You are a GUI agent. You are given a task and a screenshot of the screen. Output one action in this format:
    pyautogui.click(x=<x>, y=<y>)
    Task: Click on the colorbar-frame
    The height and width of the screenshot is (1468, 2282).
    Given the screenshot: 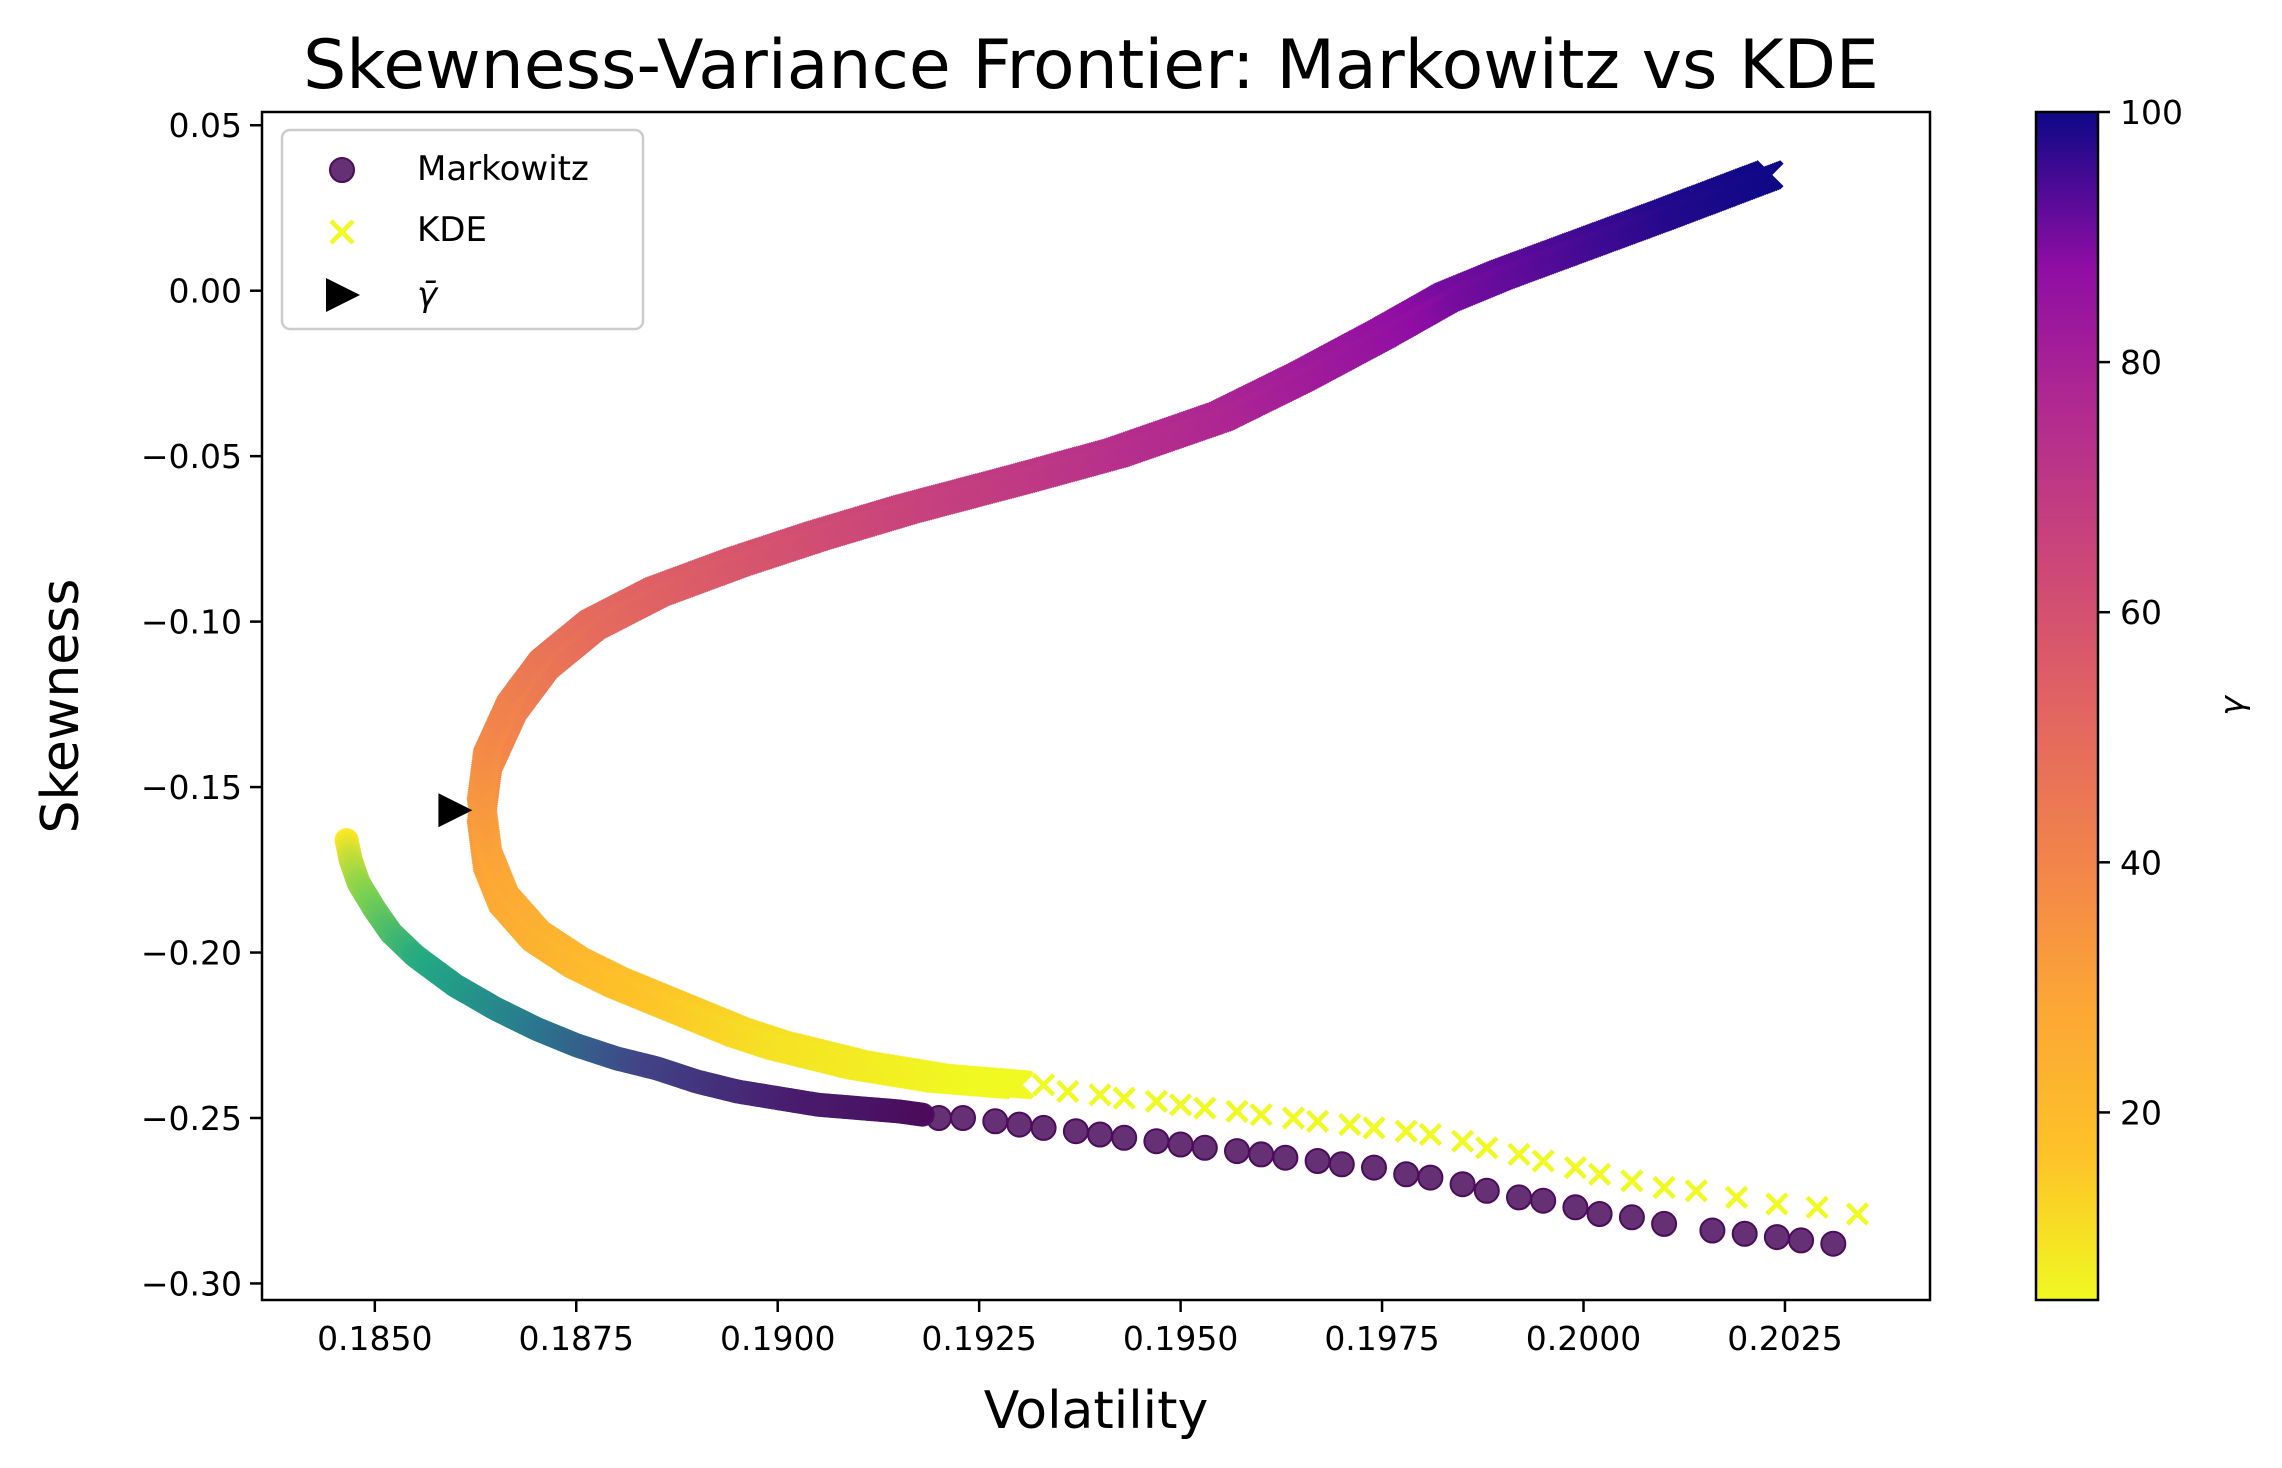 What is the action you would take?
    pyautogui.click(x=2067, y=706)
    